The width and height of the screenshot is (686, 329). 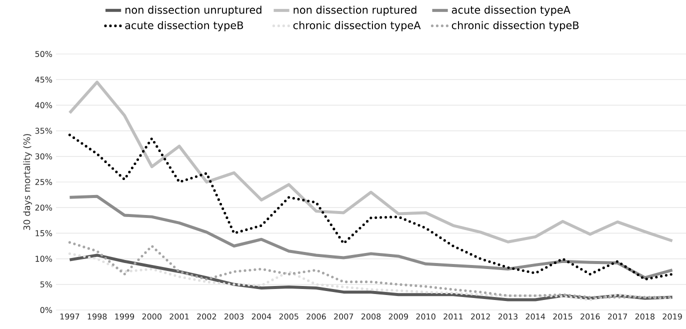 I want to click on legend-label: non dissection ruptured, so click(x=355, y=11).